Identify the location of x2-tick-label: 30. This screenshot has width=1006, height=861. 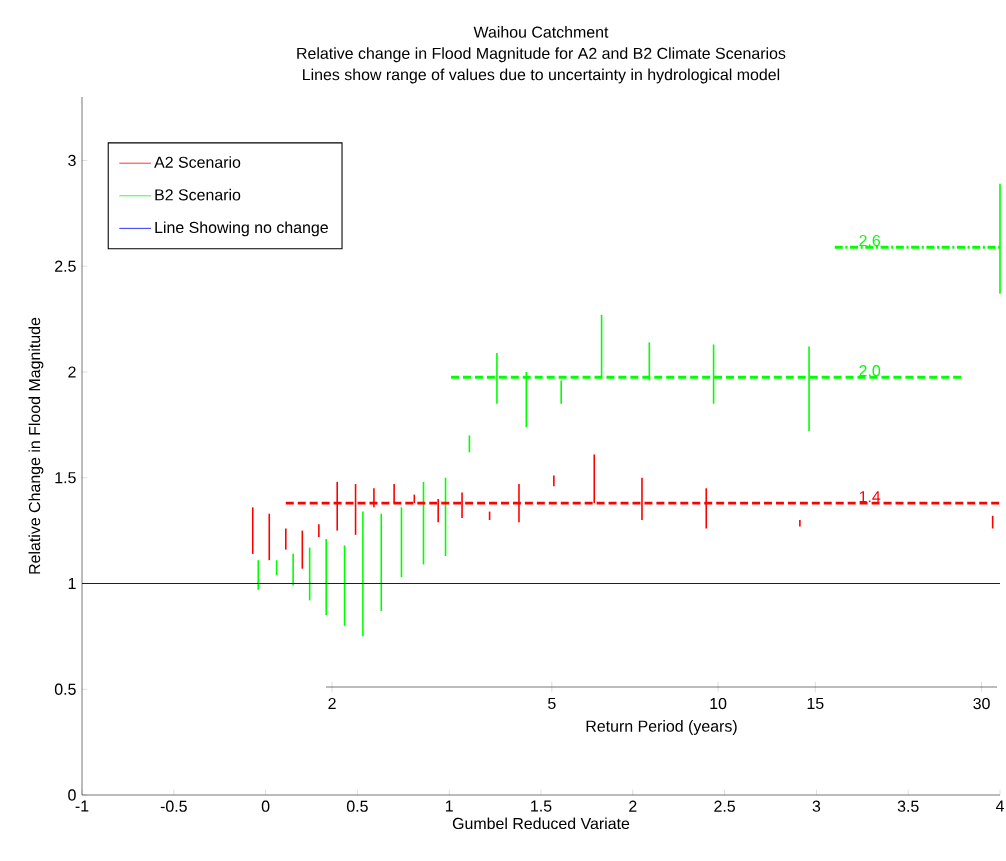
(981, 703).